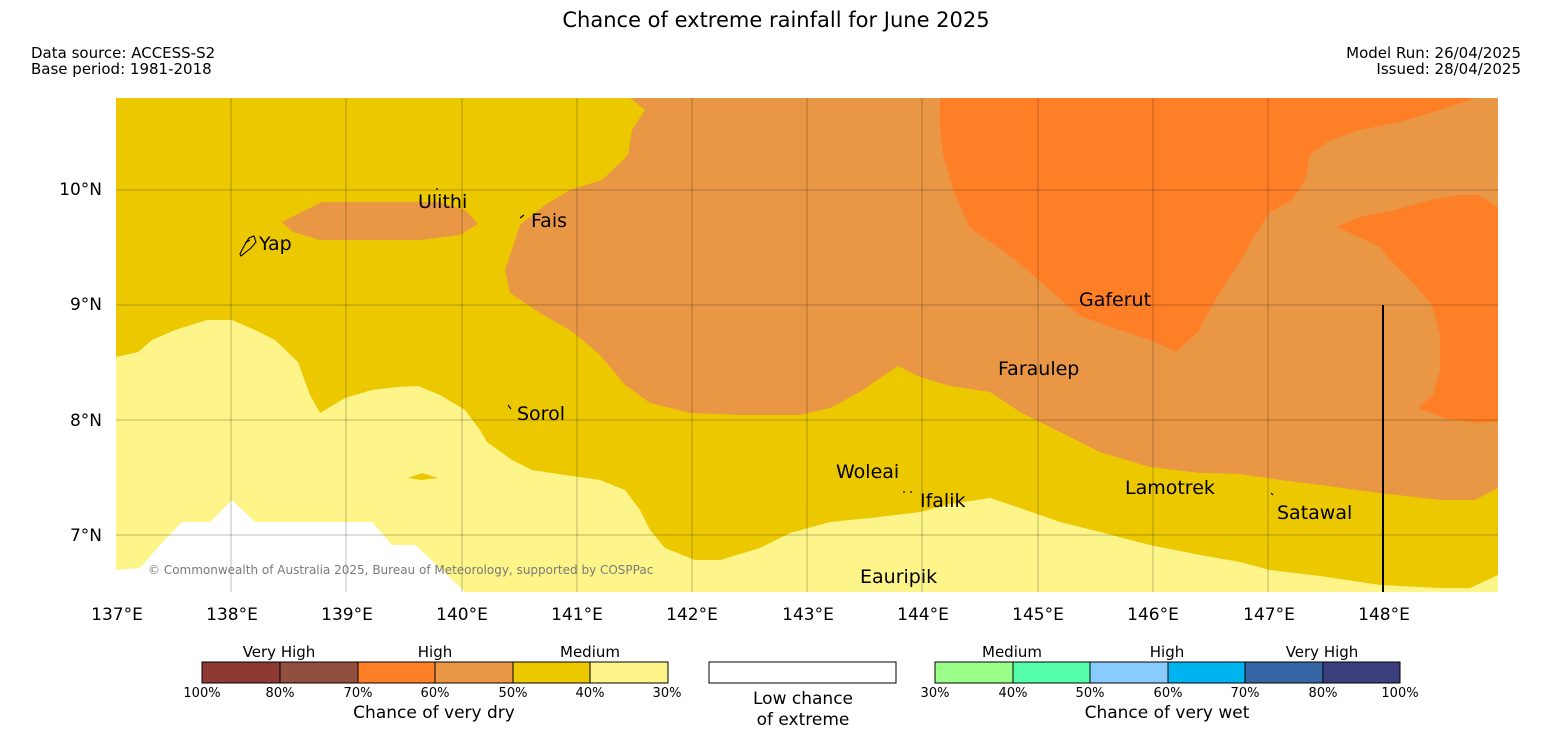 The width and height of the screenshot is (1552, 736). What do you see at coordinates (201, 693) in the screenshot?
I see `dry-tick: 100%` at bounding box center [201, 693].